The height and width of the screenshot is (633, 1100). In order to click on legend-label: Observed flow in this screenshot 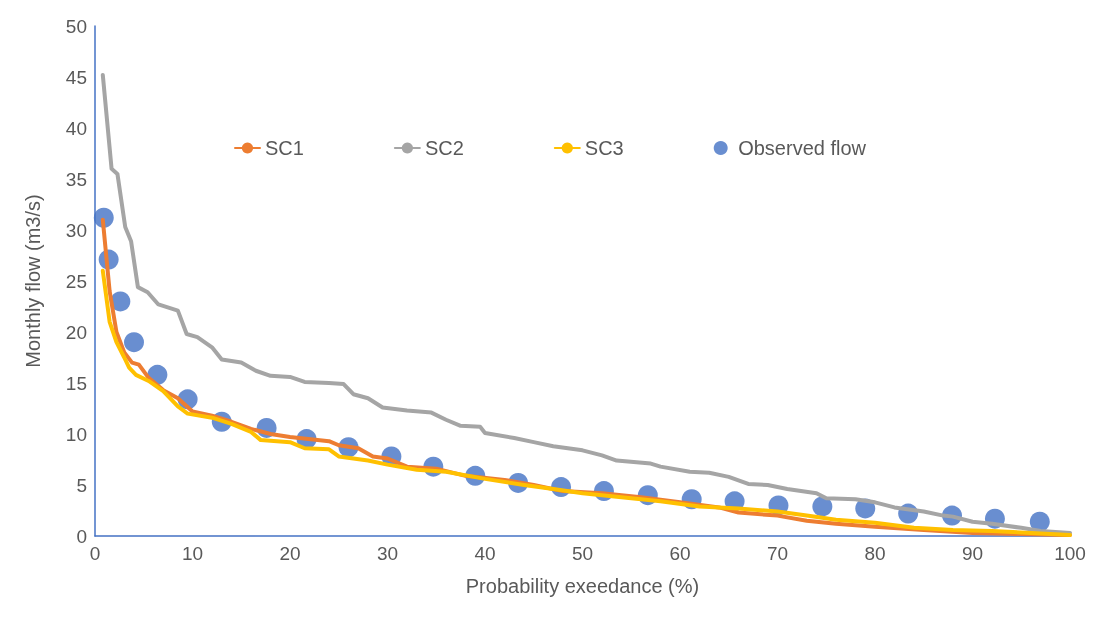, I will do `click(802, 148)`.